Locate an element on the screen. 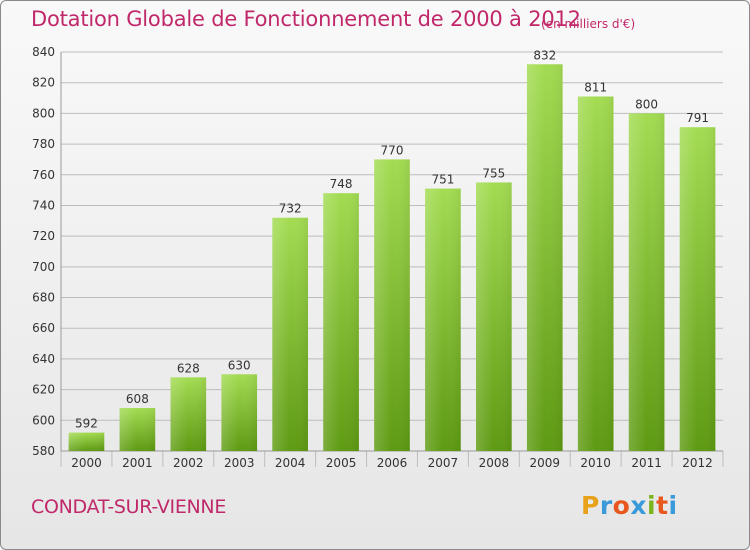 This screenshot has width=750, height=550. data-label: 630 is located at coordinates (239, 365).